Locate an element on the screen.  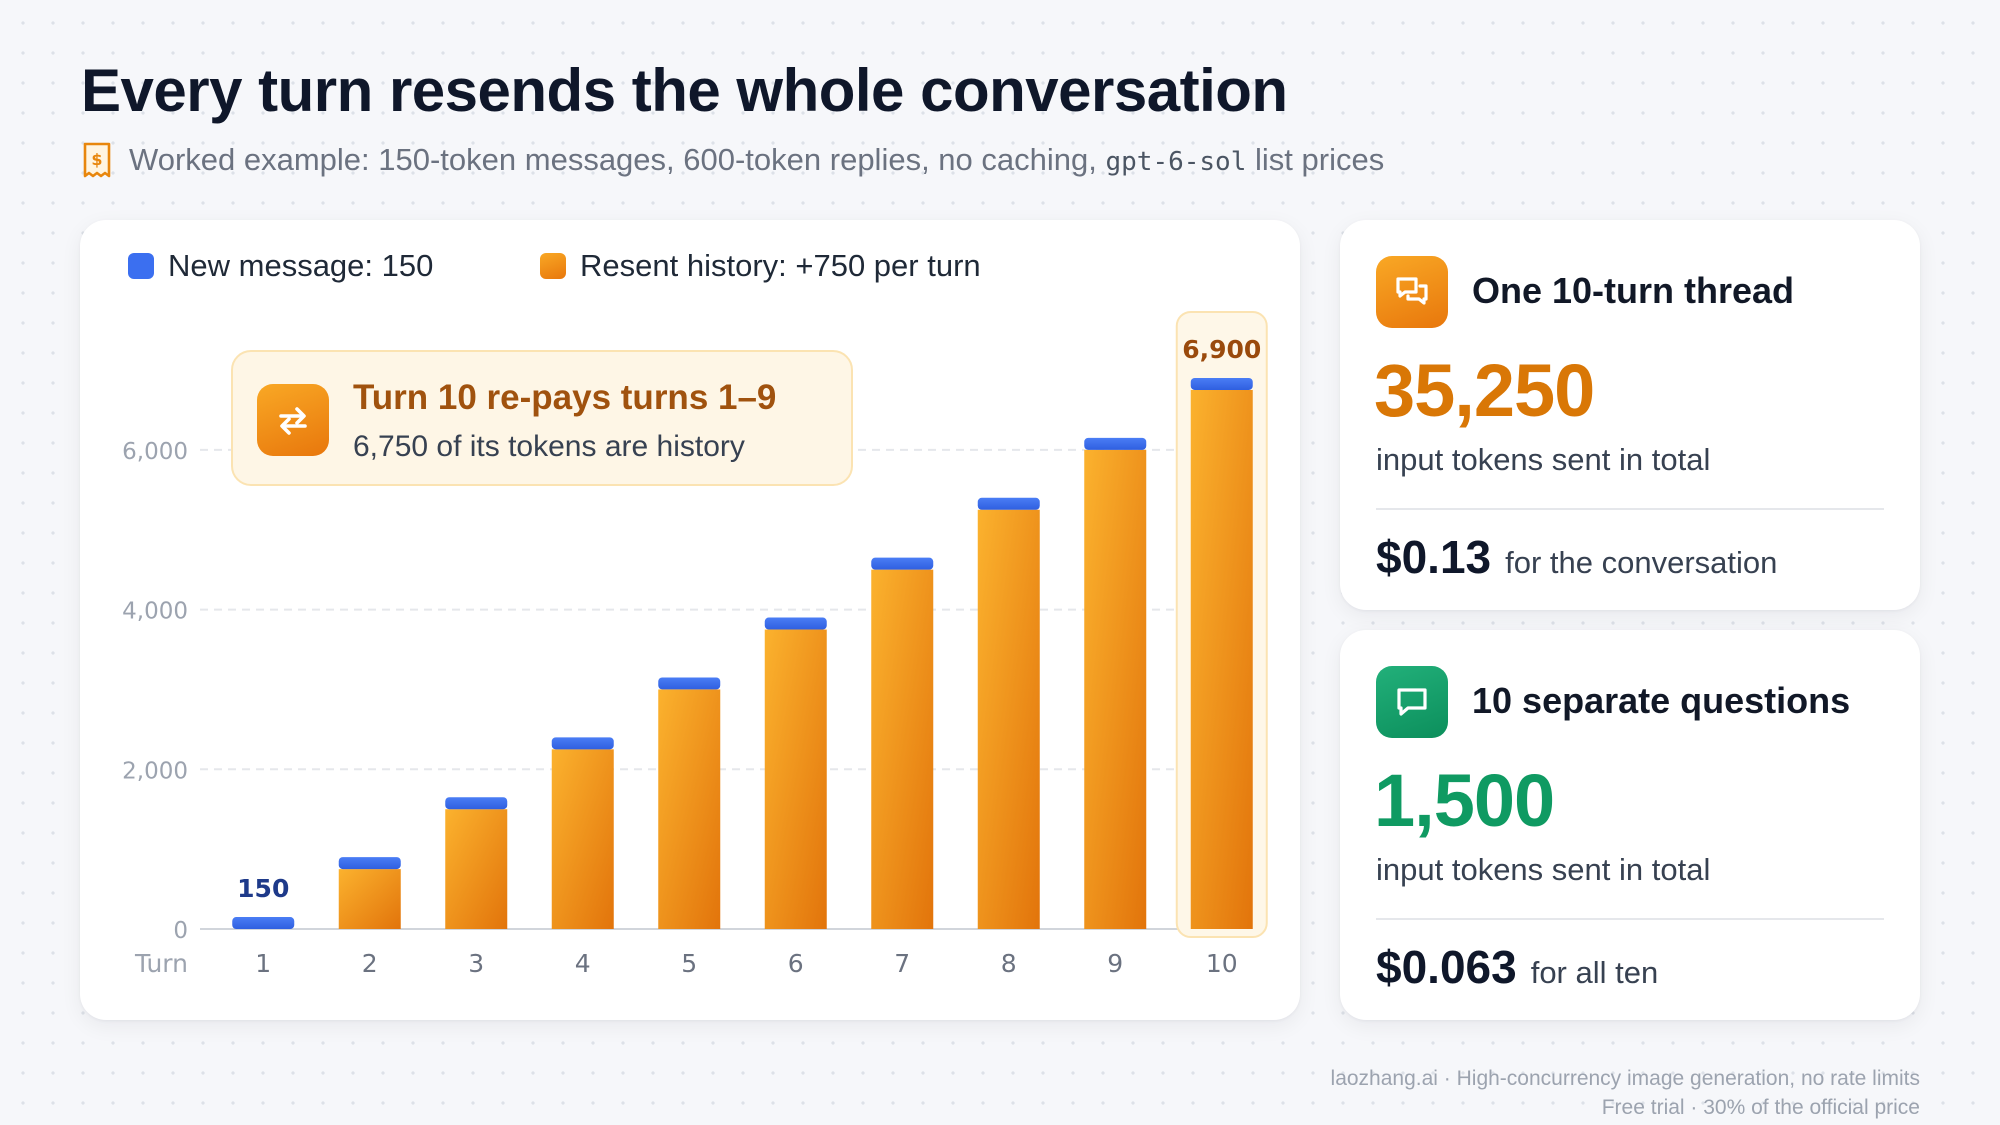
x-tick-label: 1 is located at coordinates (263, 963).